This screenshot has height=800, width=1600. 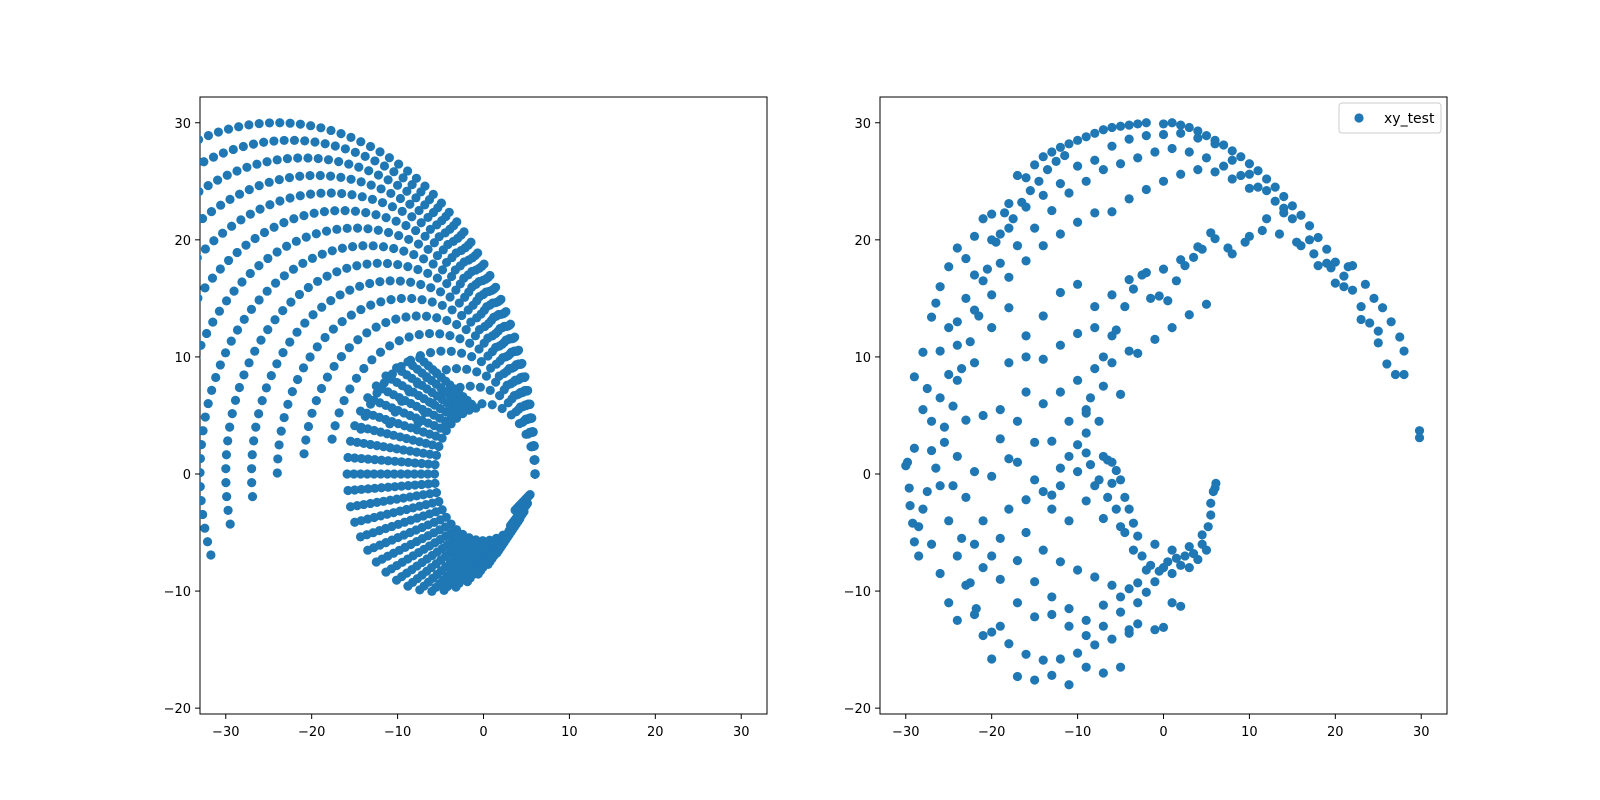 I want to click on x-tick-label: 0, so click(x=483, y=732).